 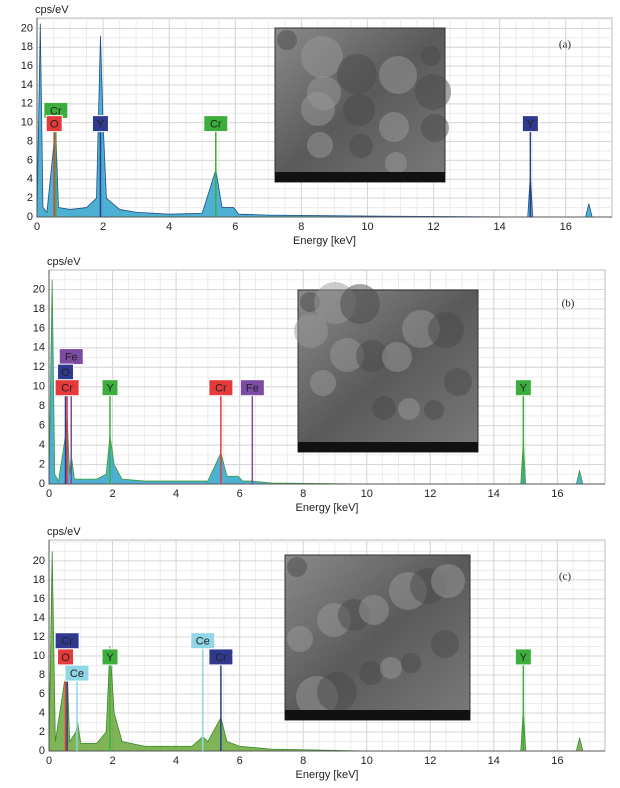 What do you see at coordinates (568, 304) in the screenshot?
I see `panel-label: (b)` at bounding box center [568, 304].